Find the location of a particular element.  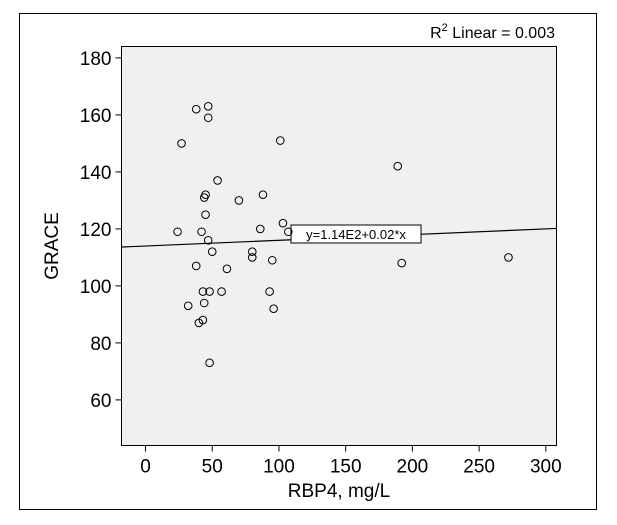

x-axis-title: RBP4, mg/L is located at coordinates (339, 491).